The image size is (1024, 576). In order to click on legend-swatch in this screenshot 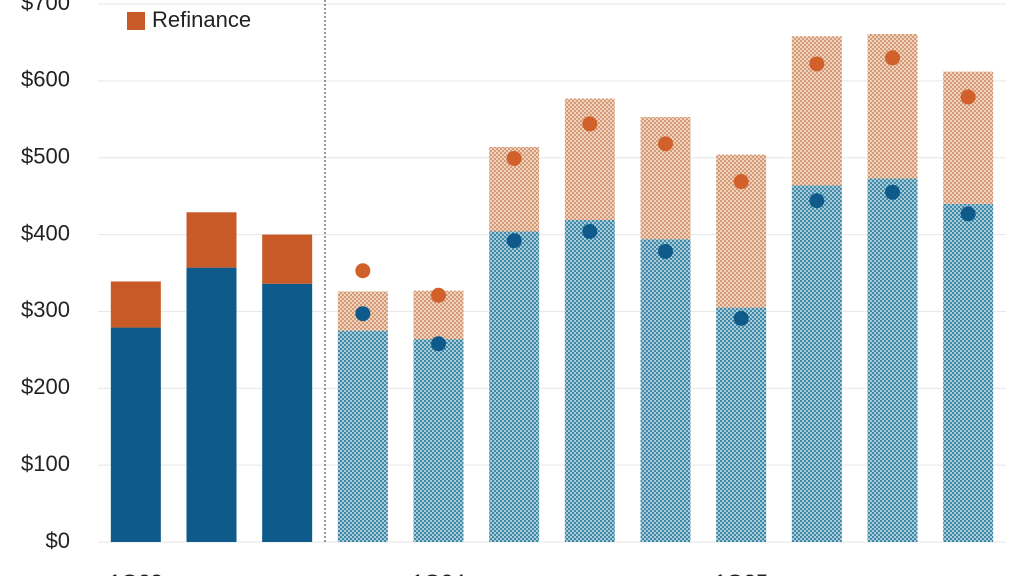, I will do `click(136, 21)`.